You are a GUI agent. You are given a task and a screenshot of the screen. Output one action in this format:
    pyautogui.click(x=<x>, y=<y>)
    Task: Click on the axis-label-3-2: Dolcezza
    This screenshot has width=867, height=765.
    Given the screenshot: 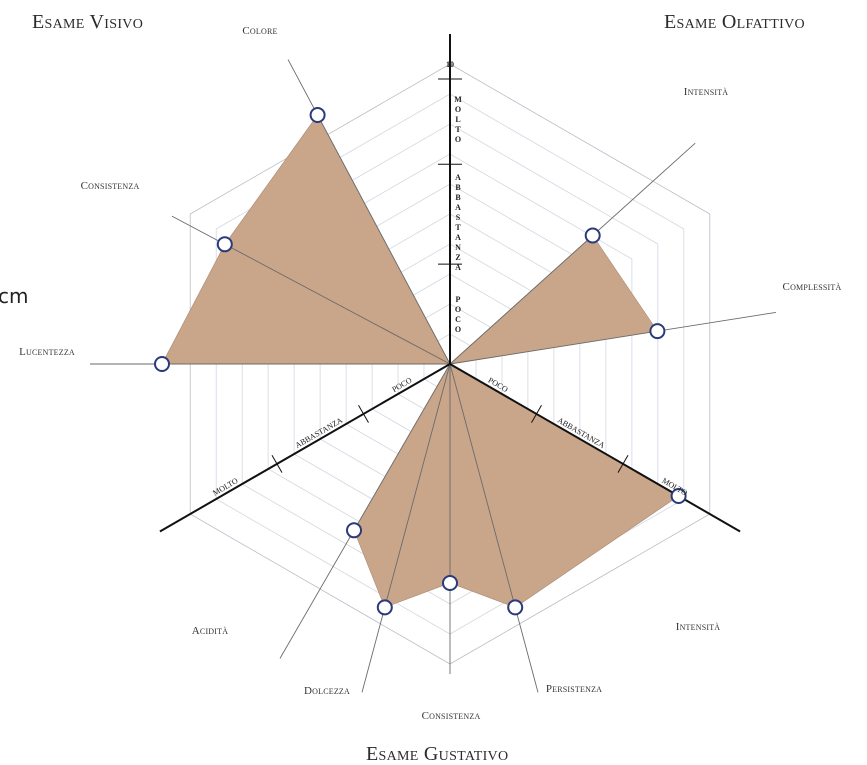 What is the action you would take?
    pyautogui.click(x=327, y=691)
    